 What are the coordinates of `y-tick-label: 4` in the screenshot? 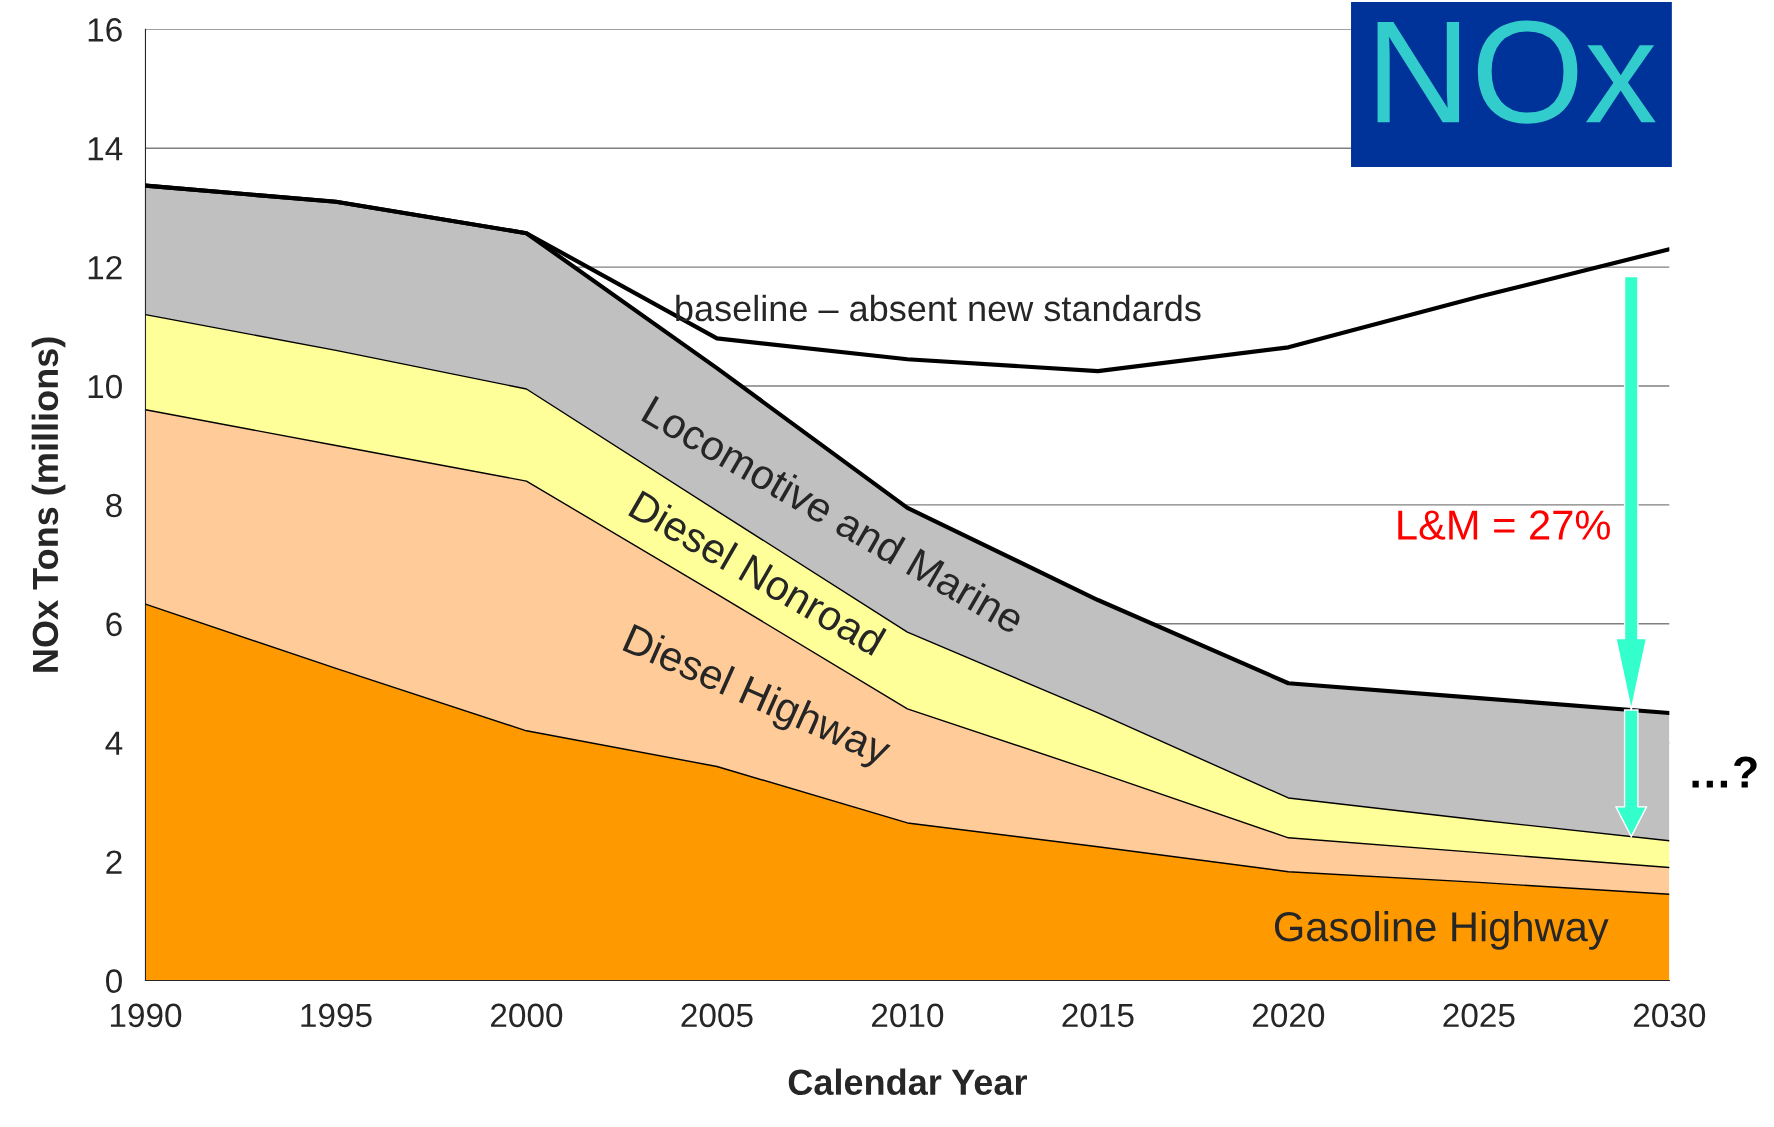 It's located at (114, 743).